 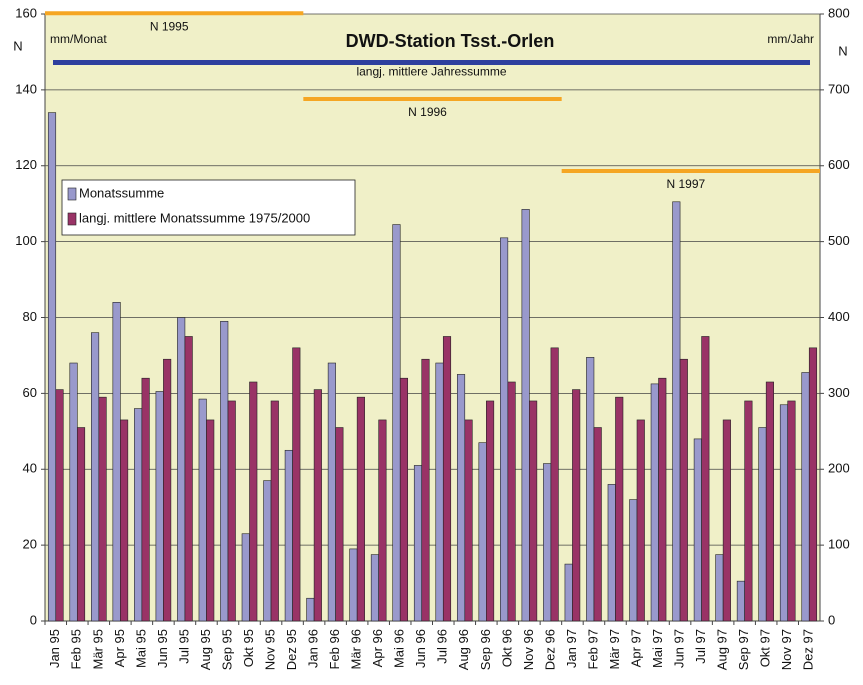 I want to click on x-tick-label: Nov 97, so click(x=786, y=649).